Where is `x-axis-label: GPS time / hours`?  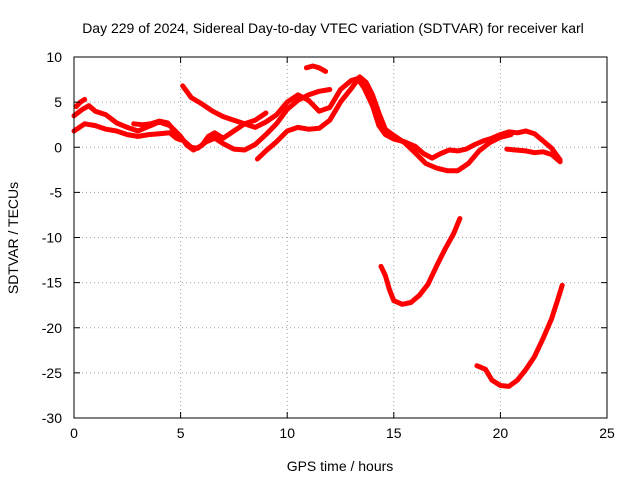
x-axis-label: GPS time / hours is located at coordinates (340, 466).